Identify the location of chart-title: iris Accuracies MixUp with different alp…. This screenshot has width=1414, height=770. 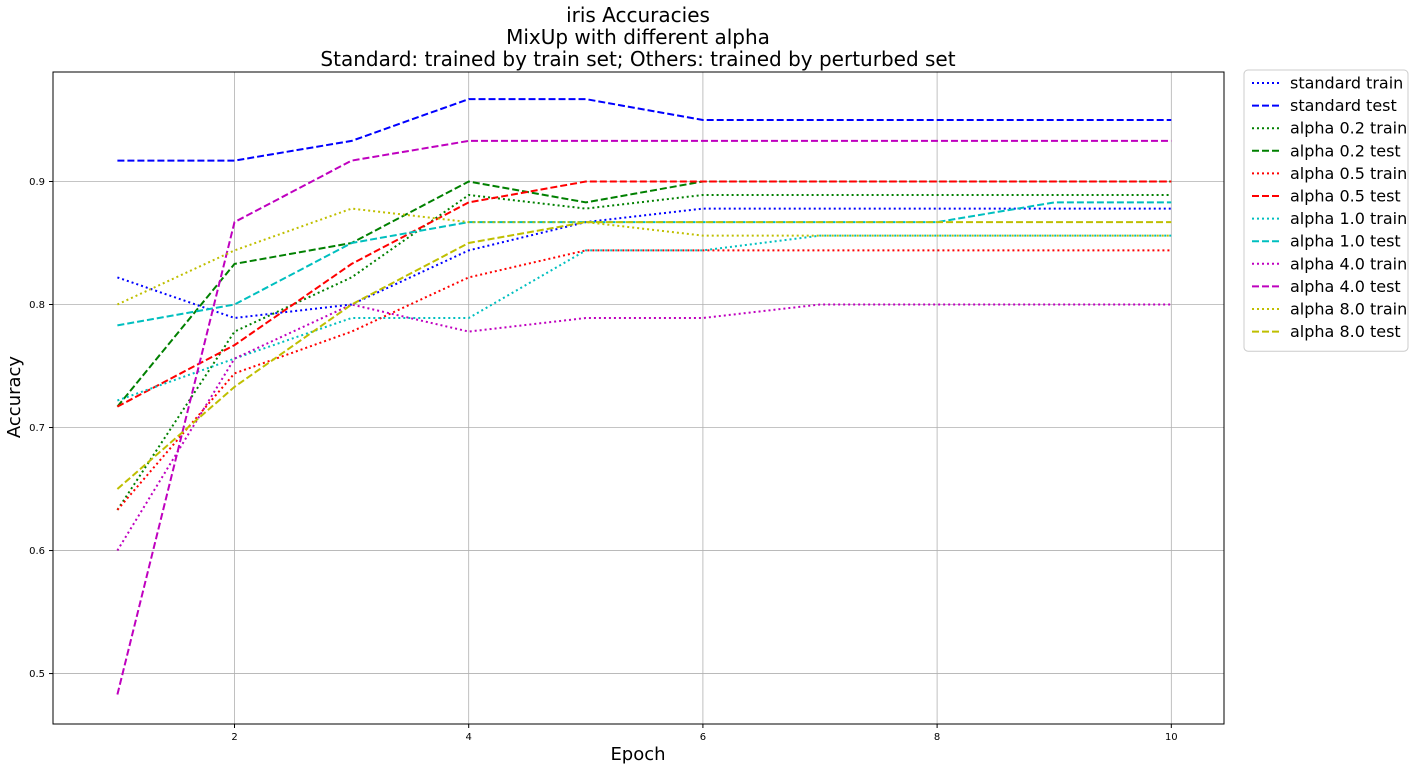
(637, 37).